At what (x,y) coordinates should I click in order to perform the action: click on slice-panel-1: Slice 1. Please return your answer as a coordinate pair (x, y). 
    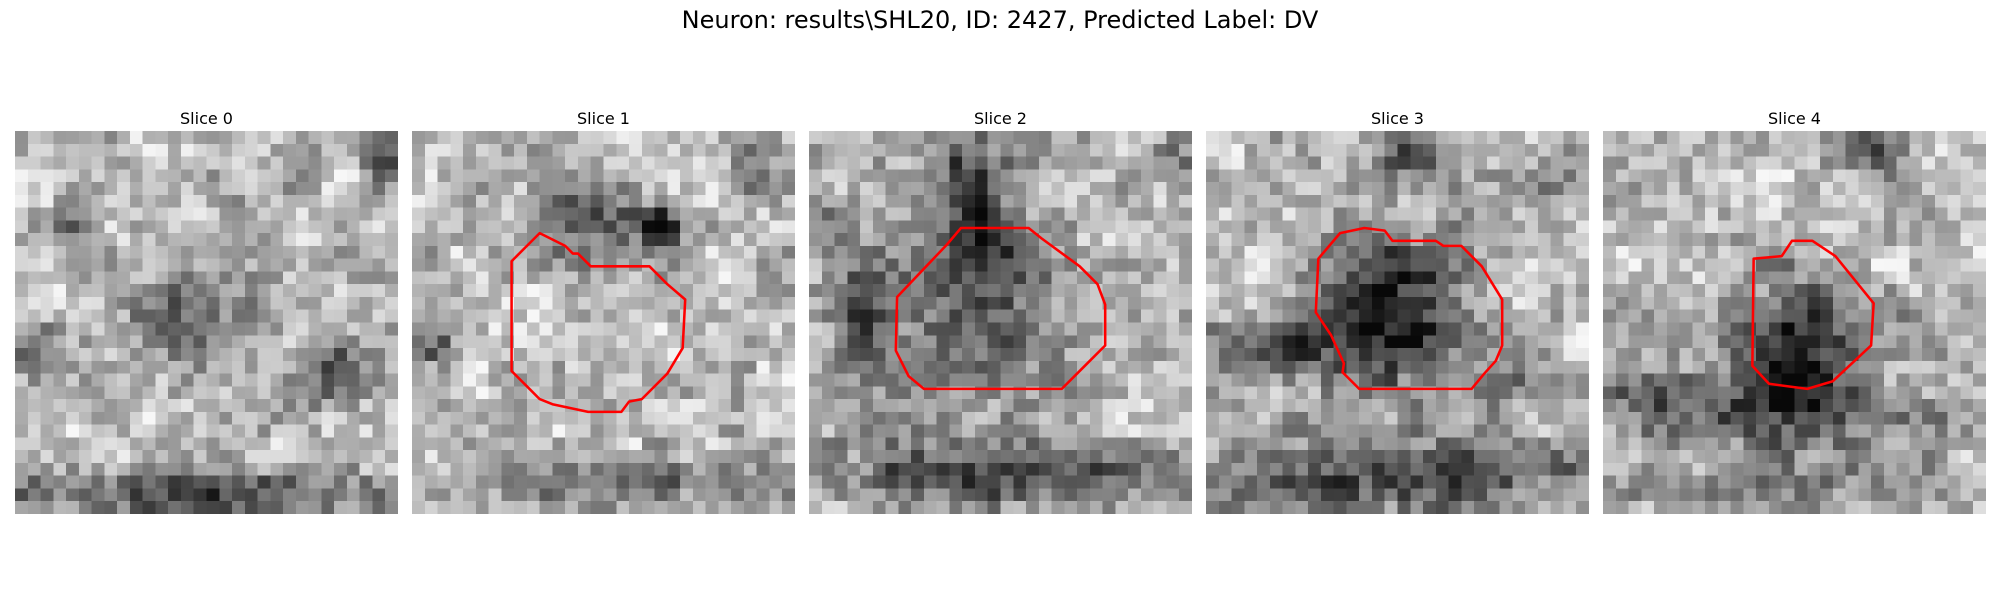
    Looking at the image, I should click on (603, 311).